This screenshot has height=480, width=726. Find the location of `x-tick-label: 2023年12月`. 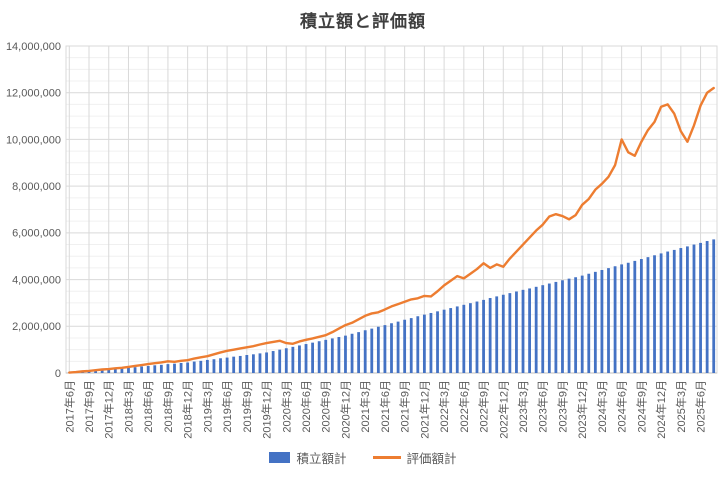

x-tick-label: 2023年12月 is located at coordinates (582, 409).